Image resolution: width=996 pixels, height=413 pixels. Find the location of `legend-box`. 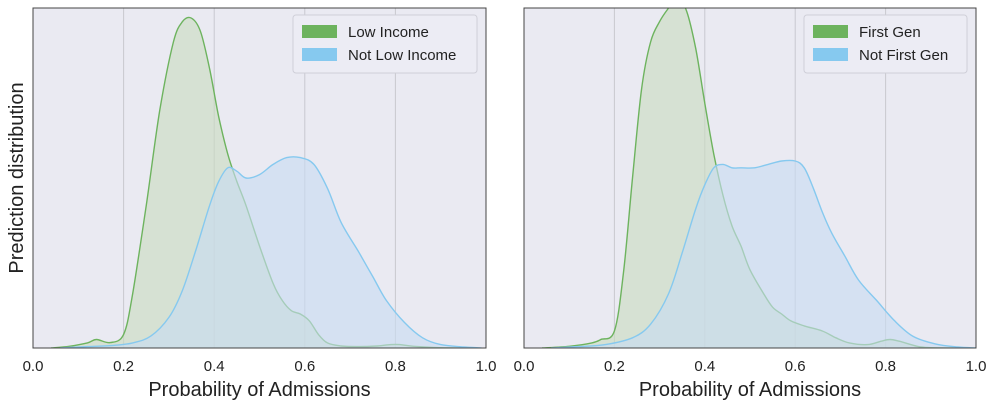

legend-box is located at coordinates (385, 44).